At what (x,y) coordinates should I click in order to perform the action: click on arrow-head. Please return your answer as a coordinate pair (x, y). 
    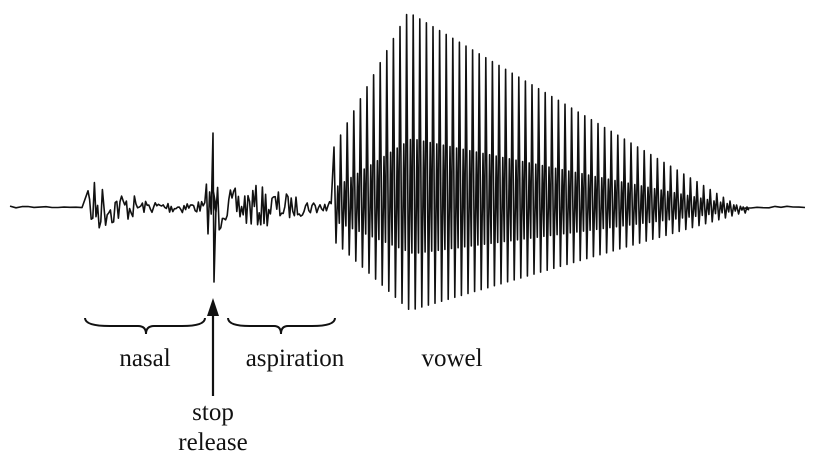
    Looking at the image, I should click on (213, 307).